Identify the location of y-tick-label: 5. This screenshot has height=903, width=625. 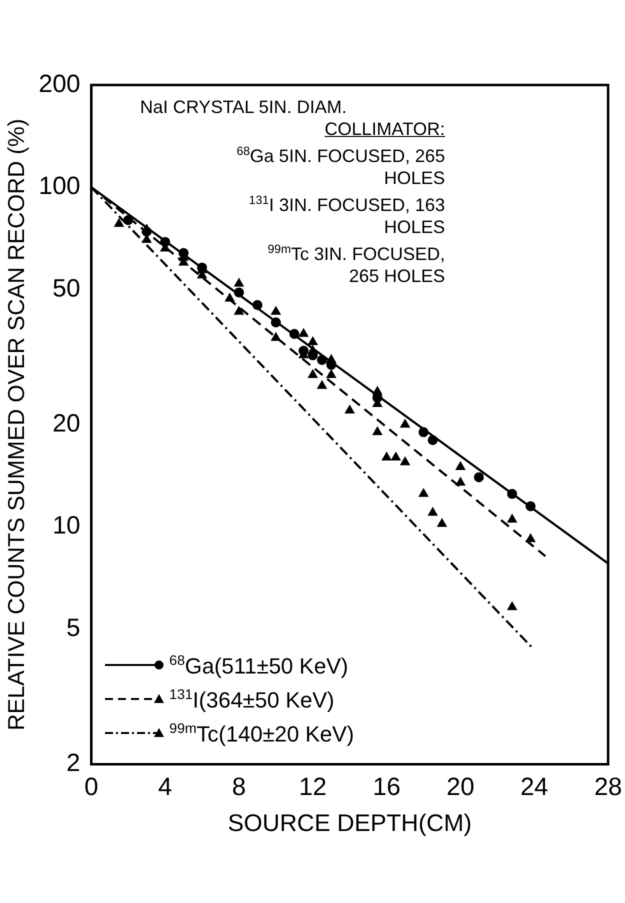
(73, 628).